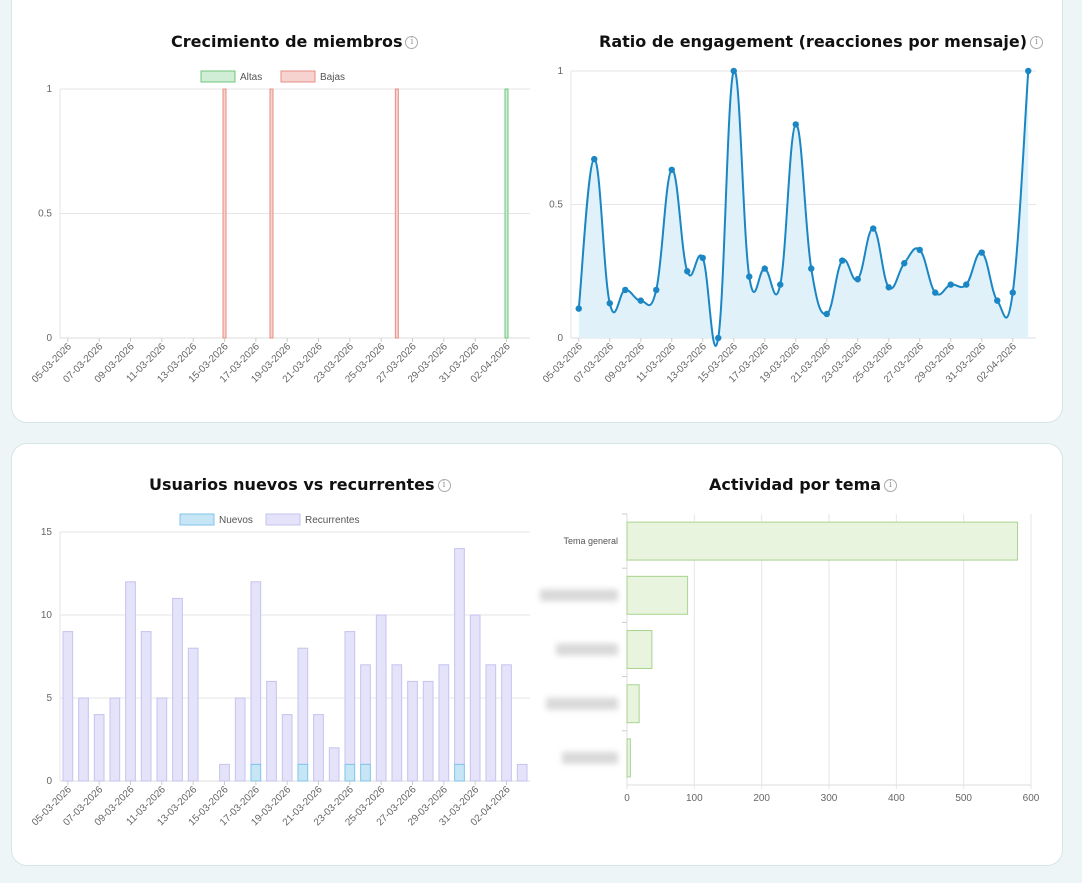  Describe the element at coordinates (761, 798) in the screenshot. I see `x-tick-label: 200` at that location.